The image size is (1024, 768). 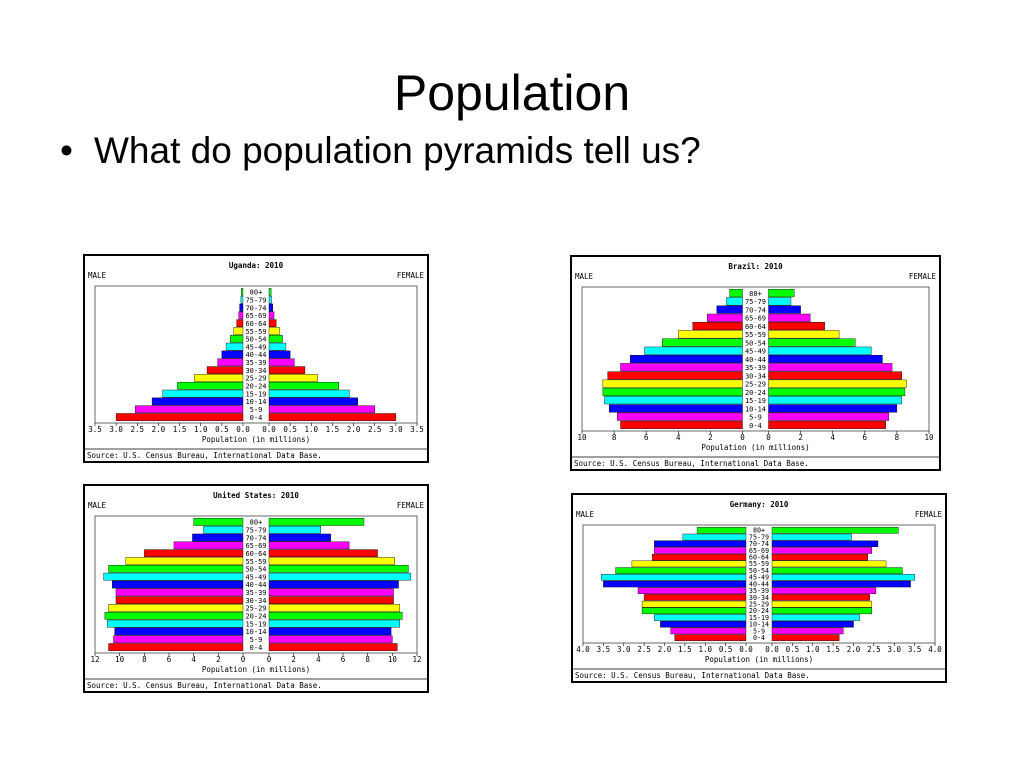 What do you see at coordinates (772, 649) in the screenshot?
I see `x-tick-label-right: 0.0` at bounding box center [772, 649].